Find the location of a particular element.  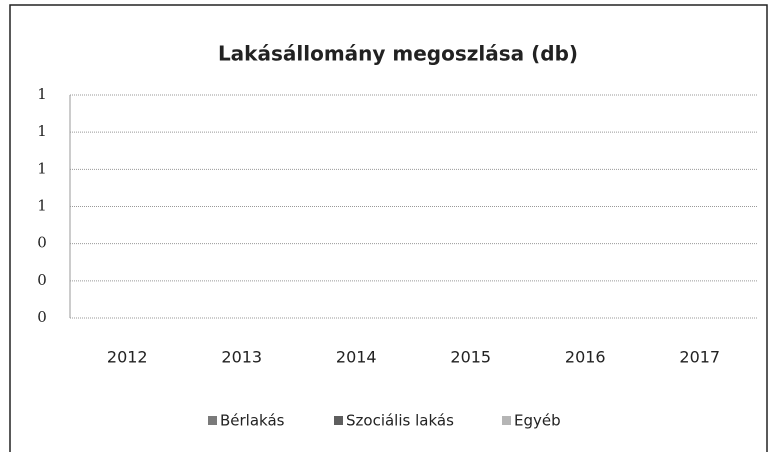

chart-title: Lakásállomány megoszlása (db) is located at coordinates (398, 54).